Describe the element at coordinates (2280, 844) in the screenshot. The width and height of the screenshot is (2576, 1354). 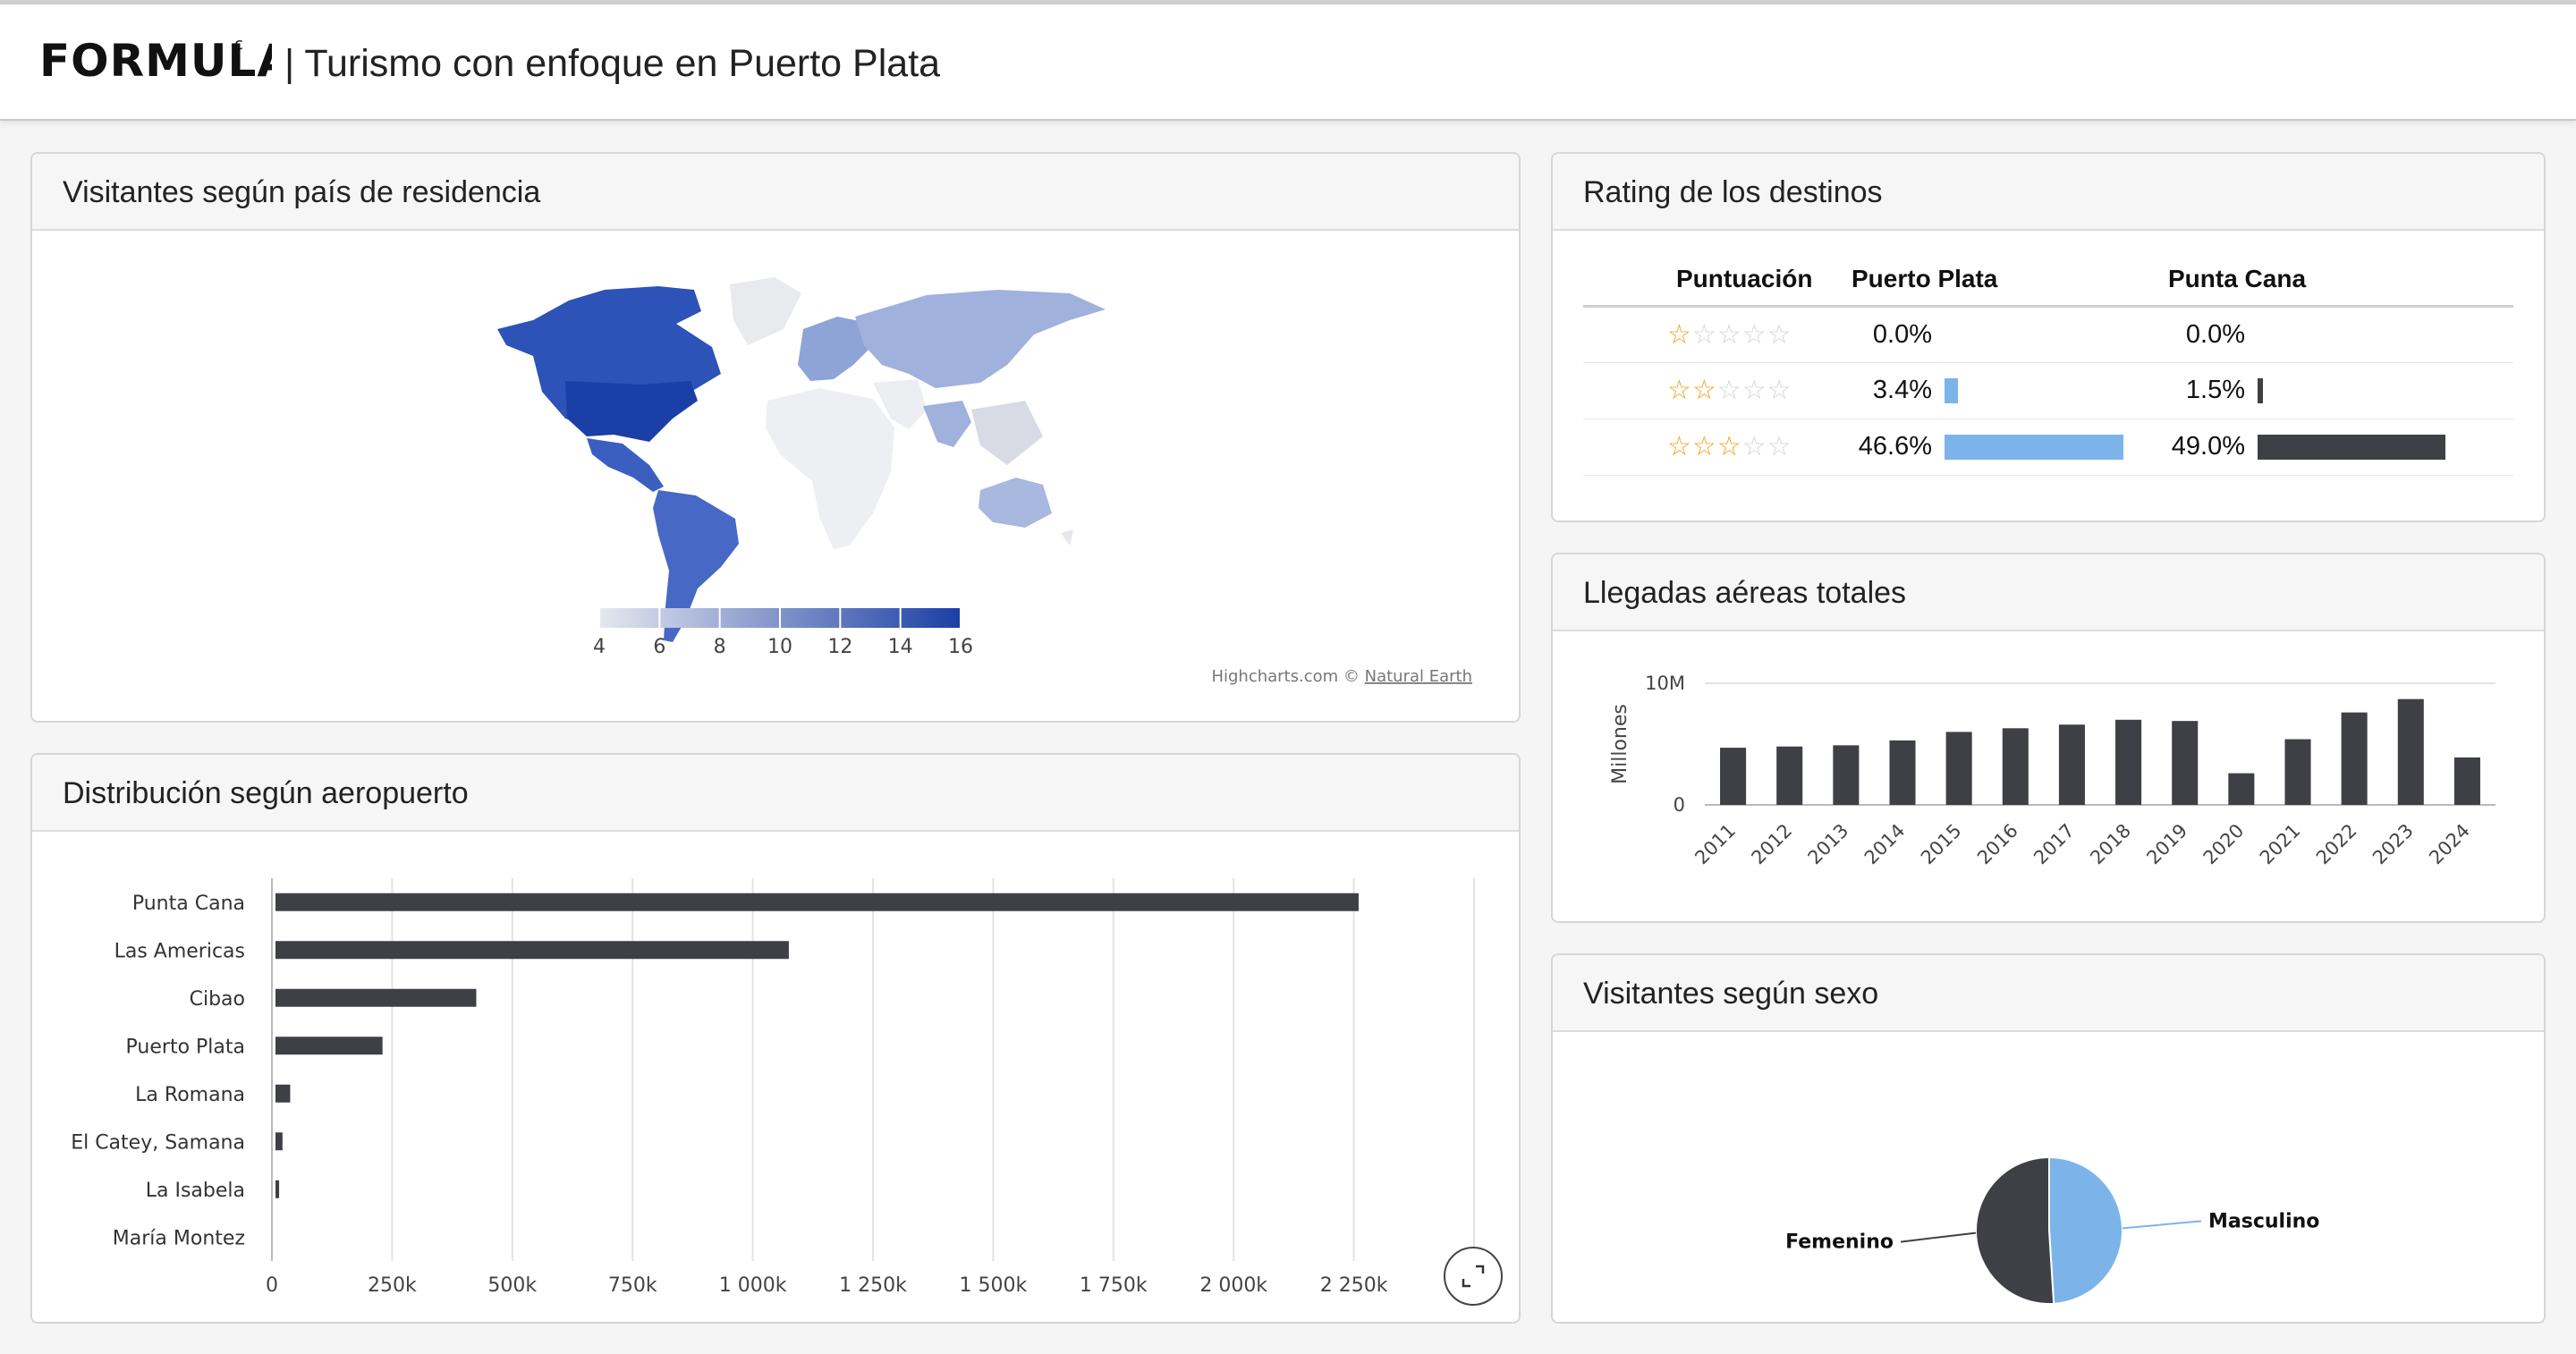
I see `arrivals-x-tick-label: 2021` at that location.